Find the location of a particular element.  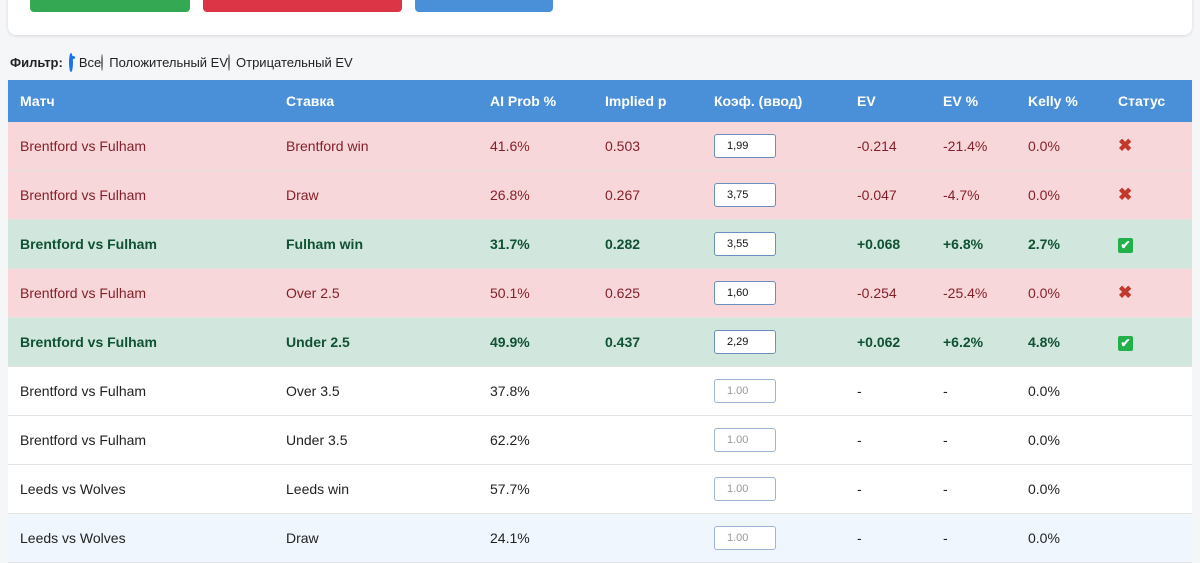

blue-button is located at coordinates (484, 6).